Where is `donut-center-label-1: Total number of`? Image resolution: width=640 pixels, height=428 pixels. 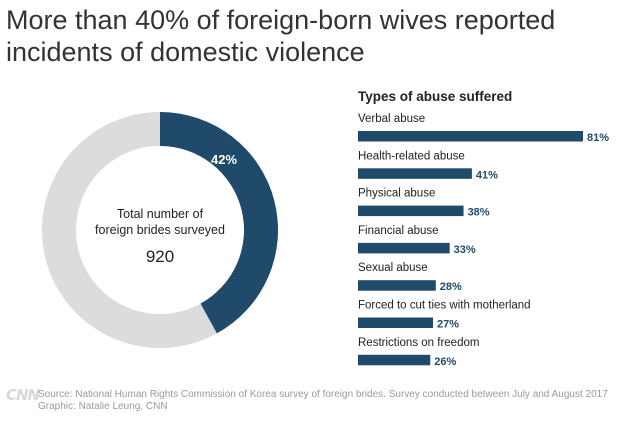
donut-center-label-1: Total number of is located at coordinates (160, 214).